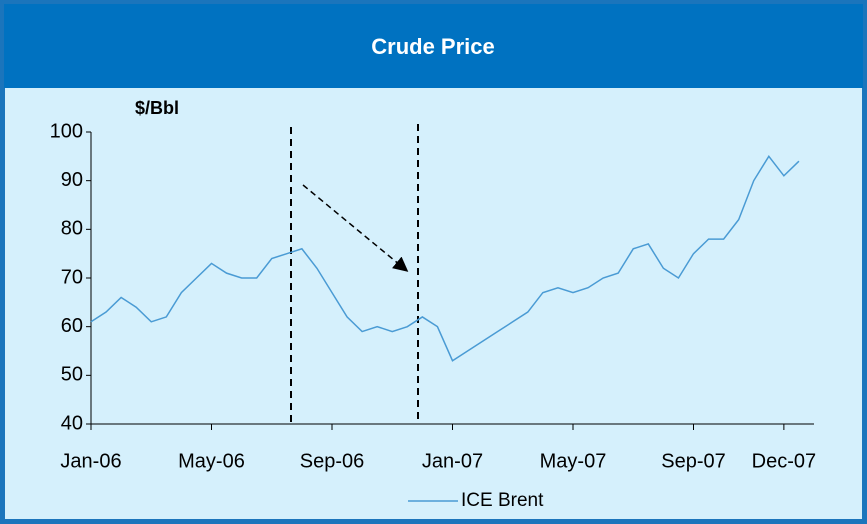  Describe the element at coordinates (66, 131) in the screenshot. I see `y-tick-label: 100` at that location.